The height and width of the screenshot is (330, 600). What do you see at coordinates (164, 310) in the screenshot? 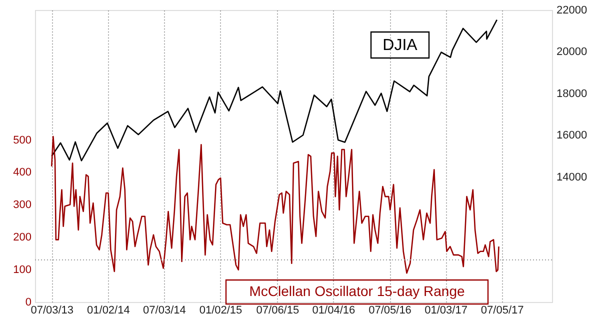
I see `x-tick-label: 07/03/14` at bounding box center [164, 310].